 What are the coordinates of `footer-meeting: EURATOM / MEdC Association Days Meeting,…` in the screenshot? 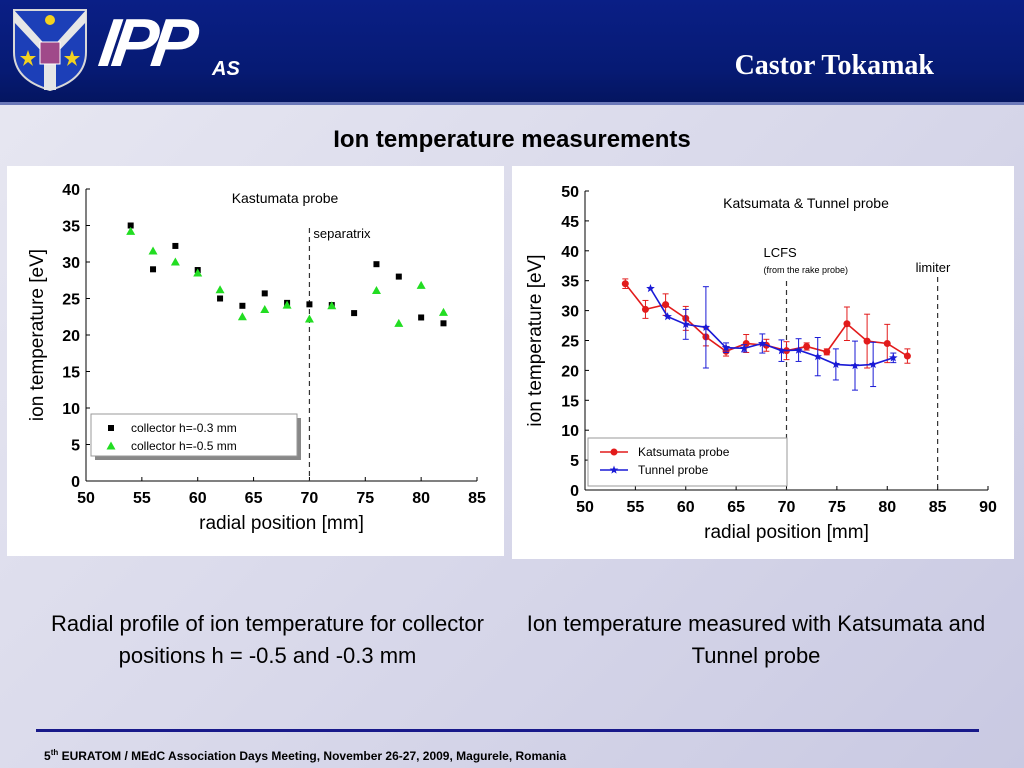 It's located at (312, 756).